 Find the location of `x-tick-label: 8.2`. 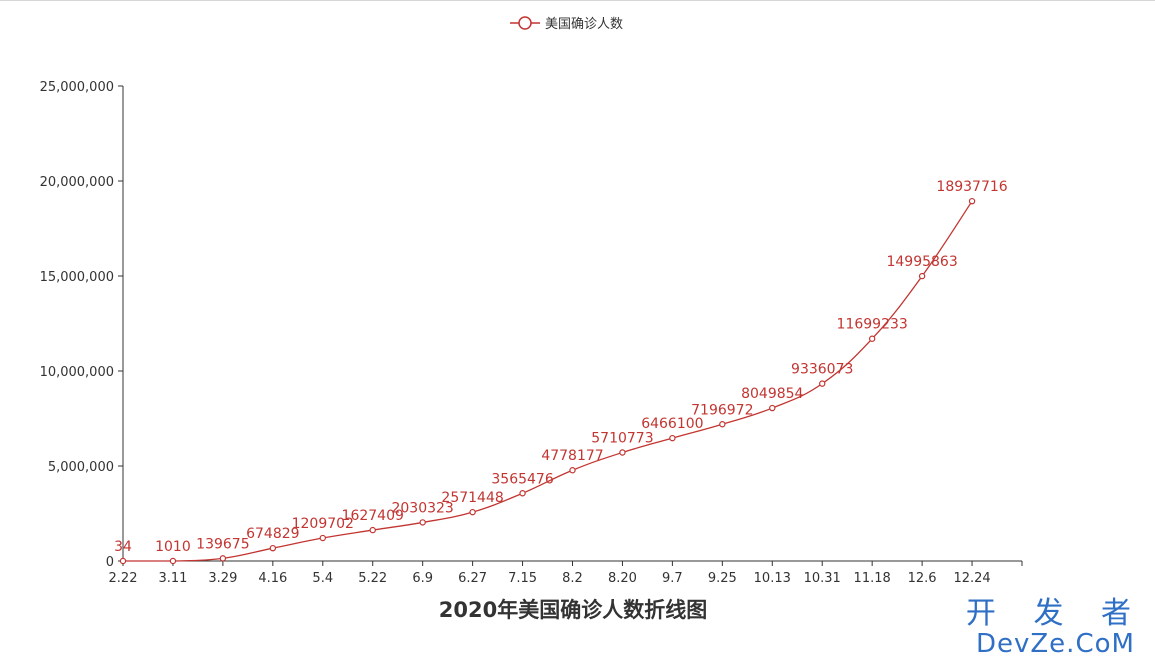

x-tick-label: 8.2 is located at coordinates (572, 578).